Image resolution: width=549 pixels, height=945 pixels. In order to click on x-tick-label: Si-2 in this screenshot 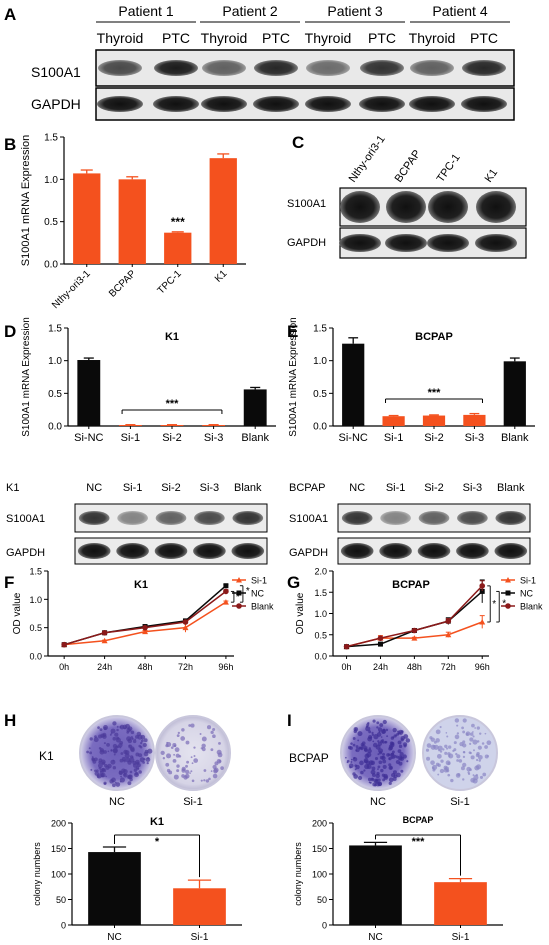, I will do `click(434, 438)`.